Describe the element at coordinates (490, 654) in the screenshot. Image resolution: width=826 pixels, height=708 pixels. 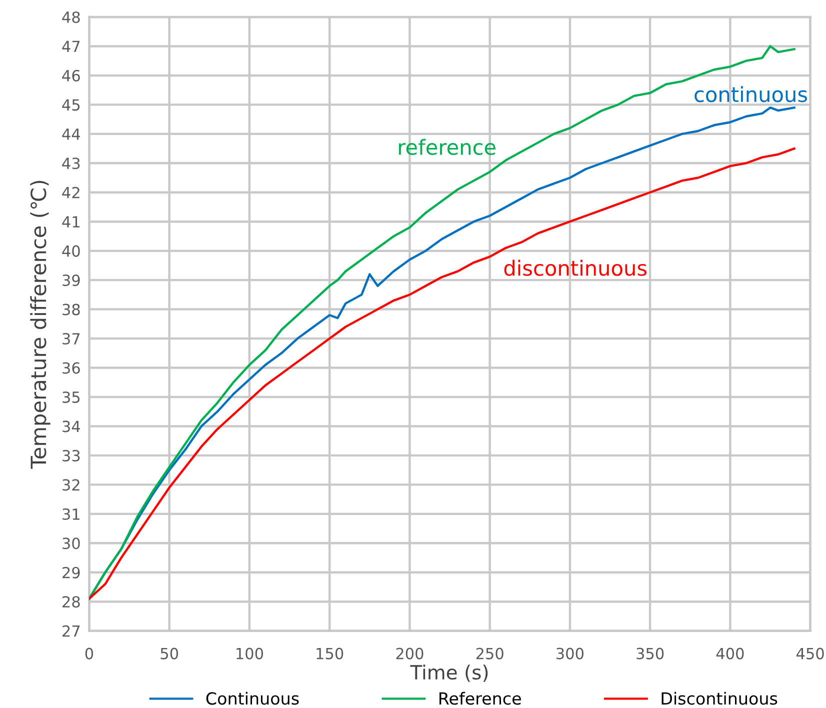
I see `x-tick-label: 250` at that location.